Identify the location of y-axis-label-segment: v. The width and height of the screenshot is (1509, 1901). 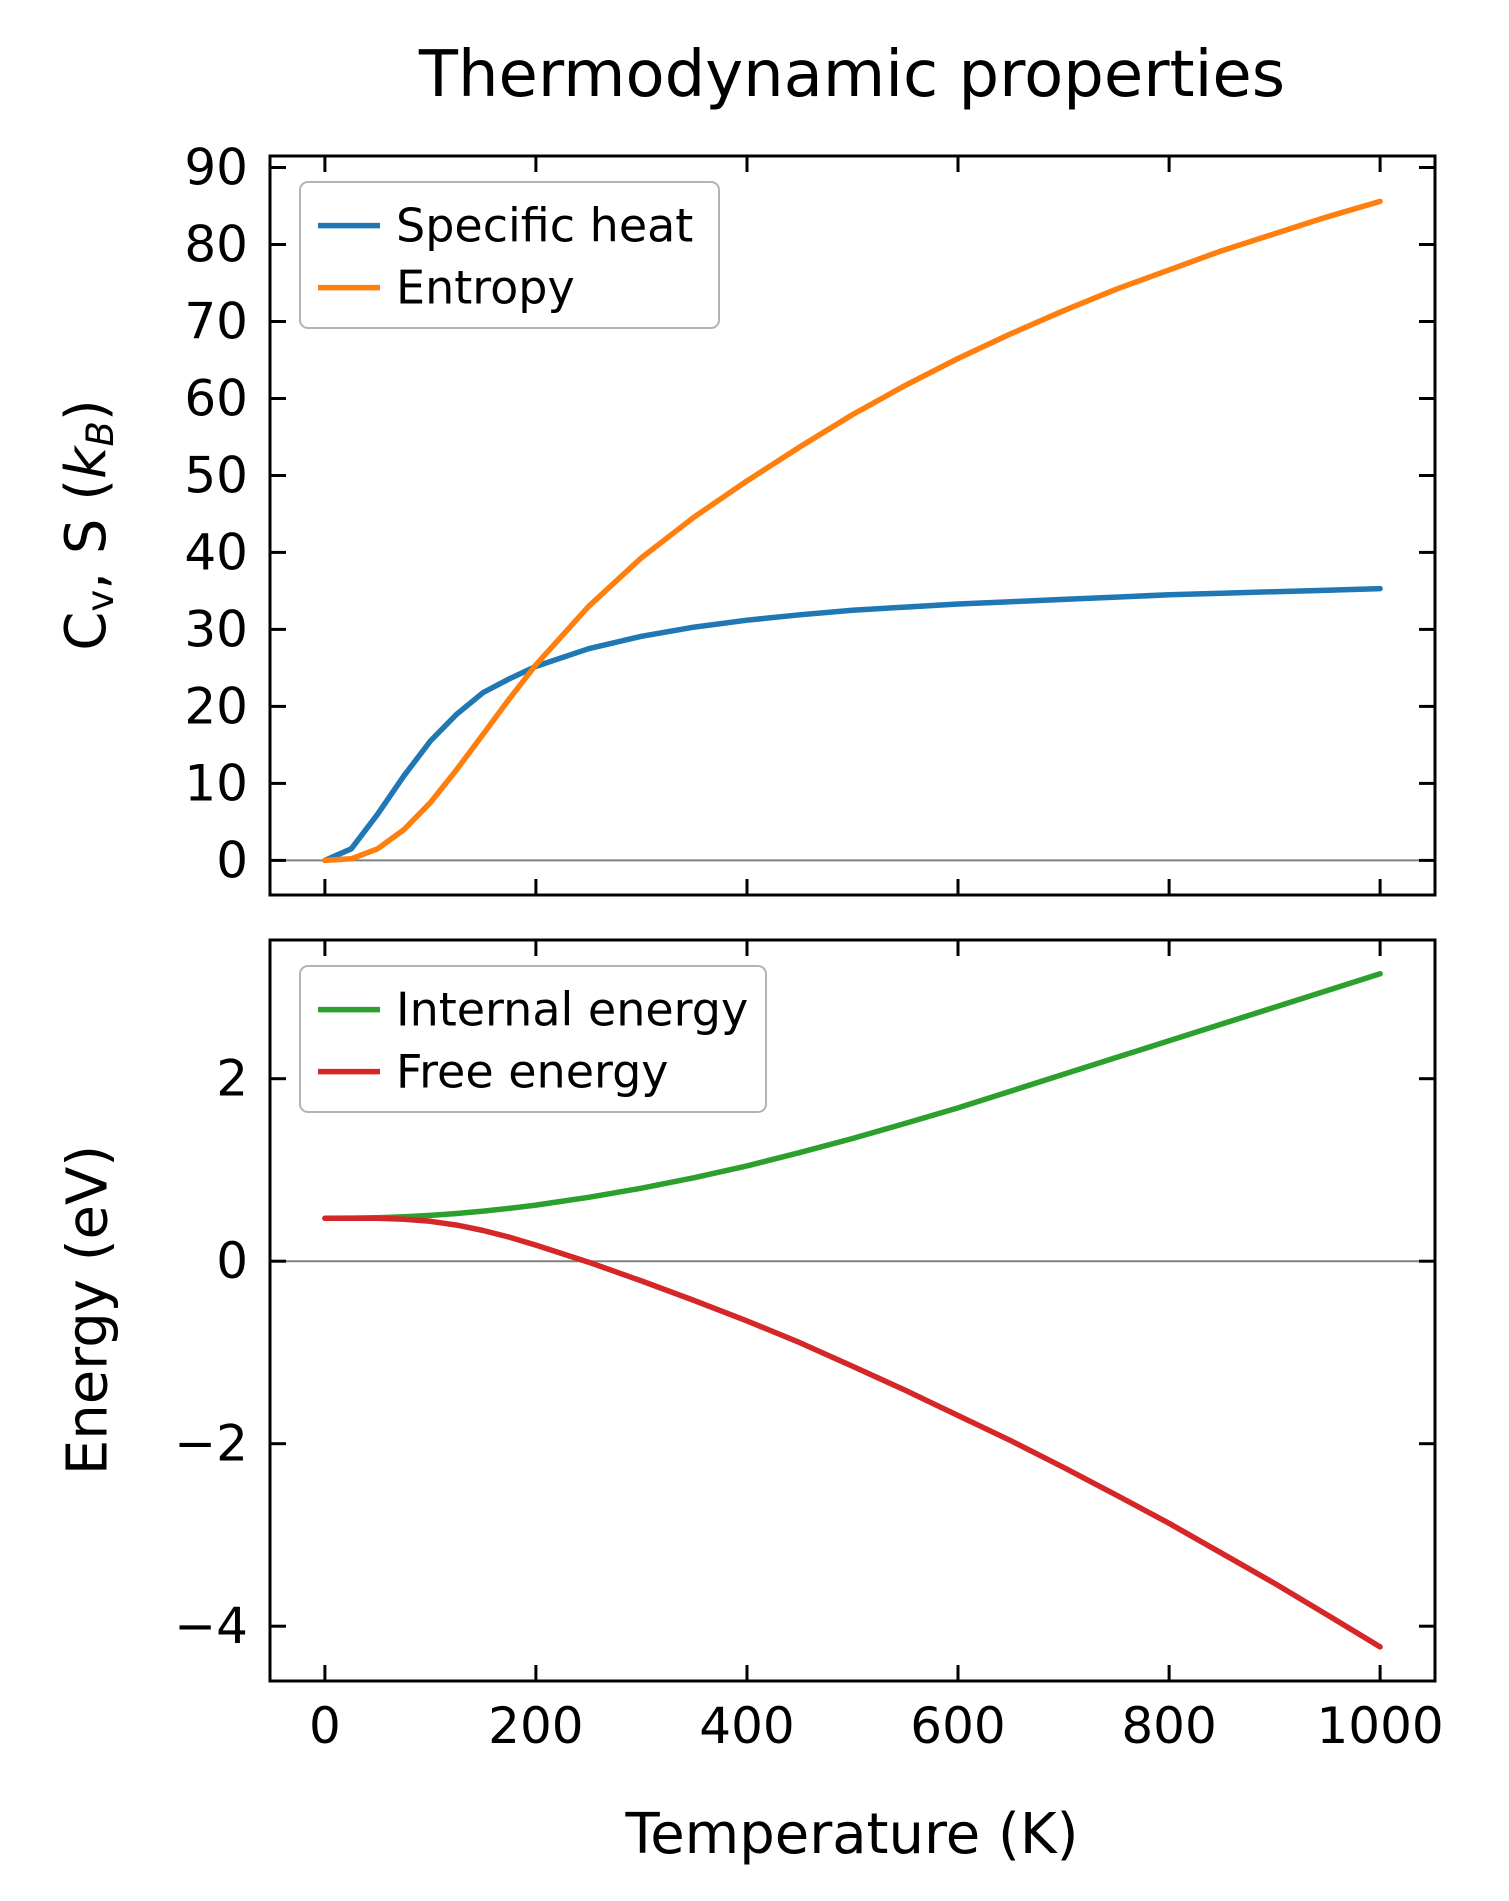
(101, 600).